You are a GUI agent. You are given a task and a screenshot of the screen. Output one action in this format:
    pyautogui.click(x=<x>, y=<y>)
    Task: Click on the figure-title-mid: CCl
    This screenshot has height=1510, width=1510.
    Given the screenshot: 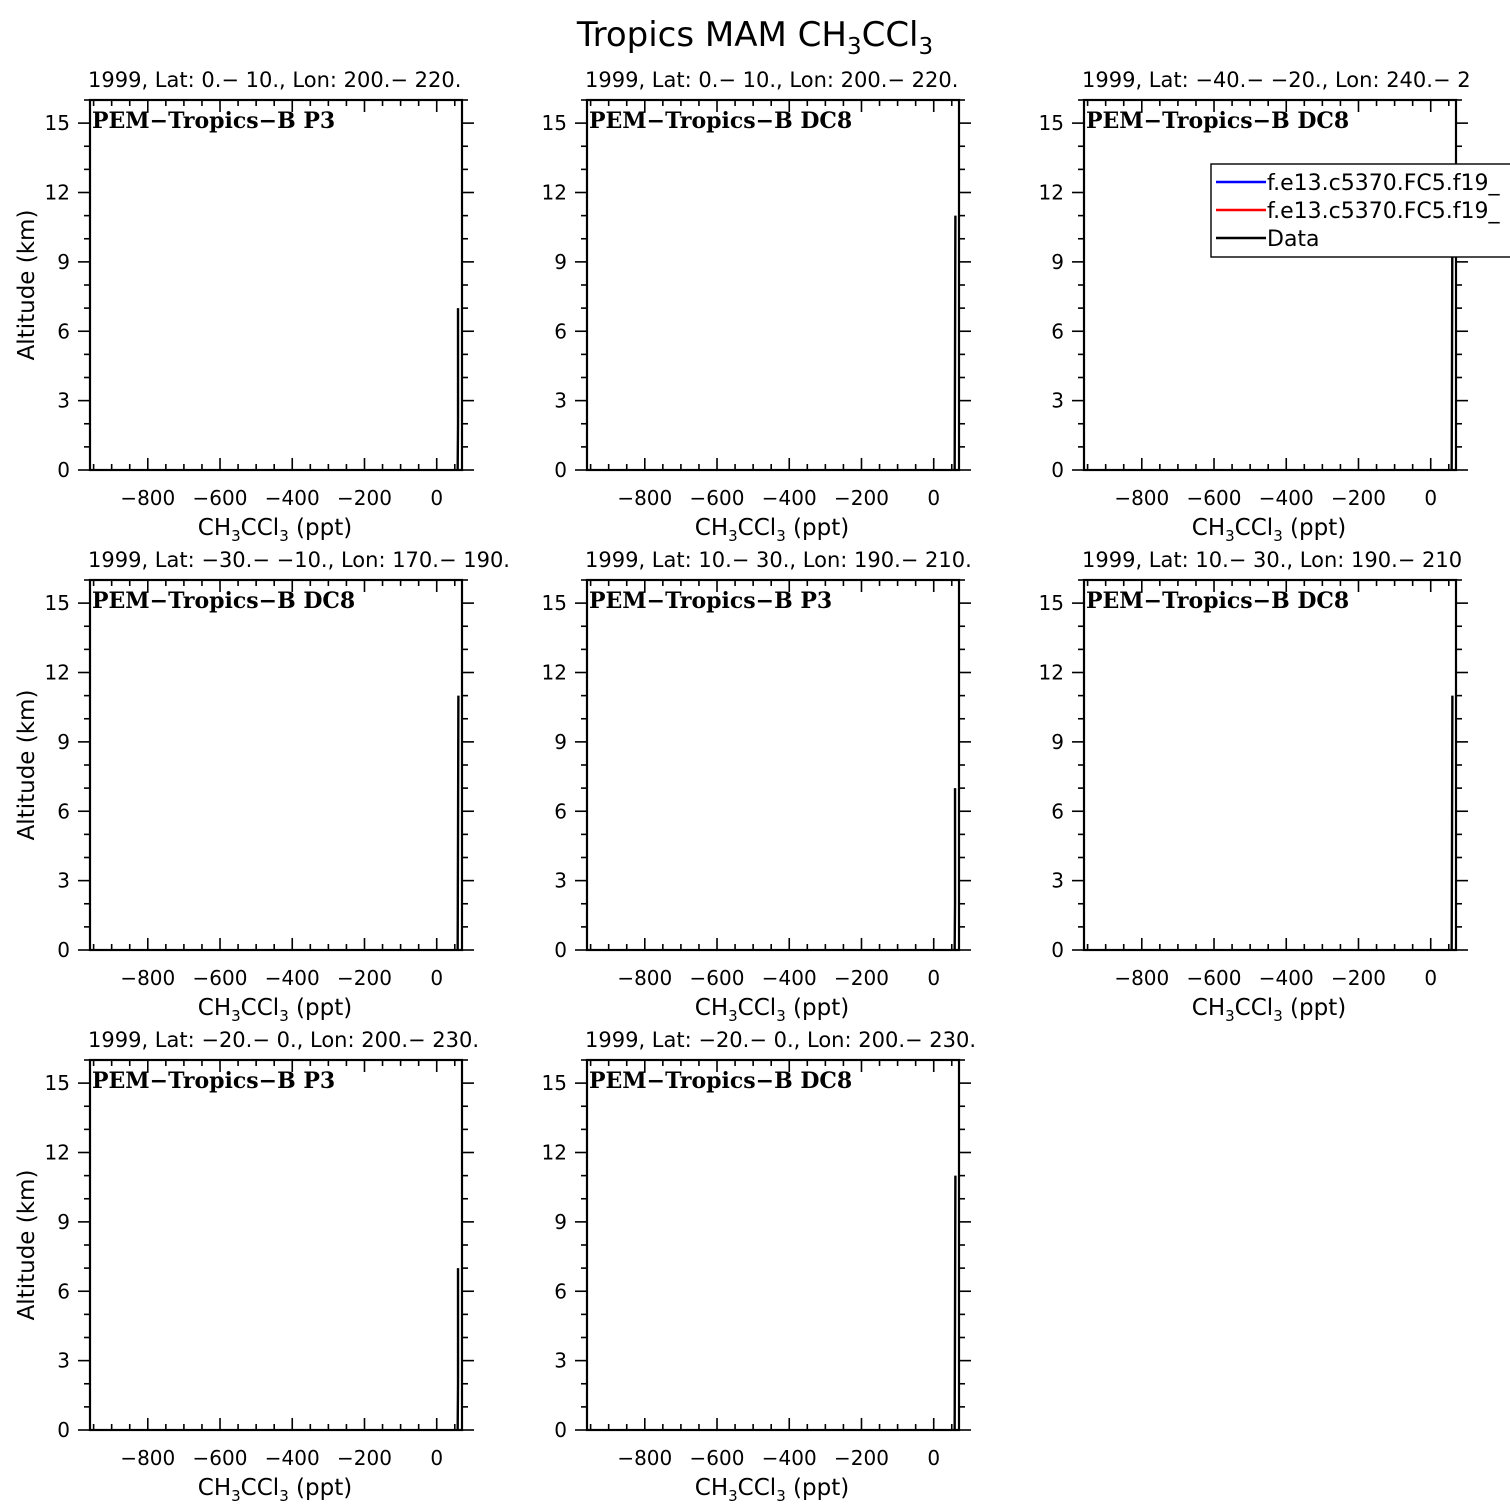 What is the action you would take?
    pyautogui.click(x=890, y=35)
    